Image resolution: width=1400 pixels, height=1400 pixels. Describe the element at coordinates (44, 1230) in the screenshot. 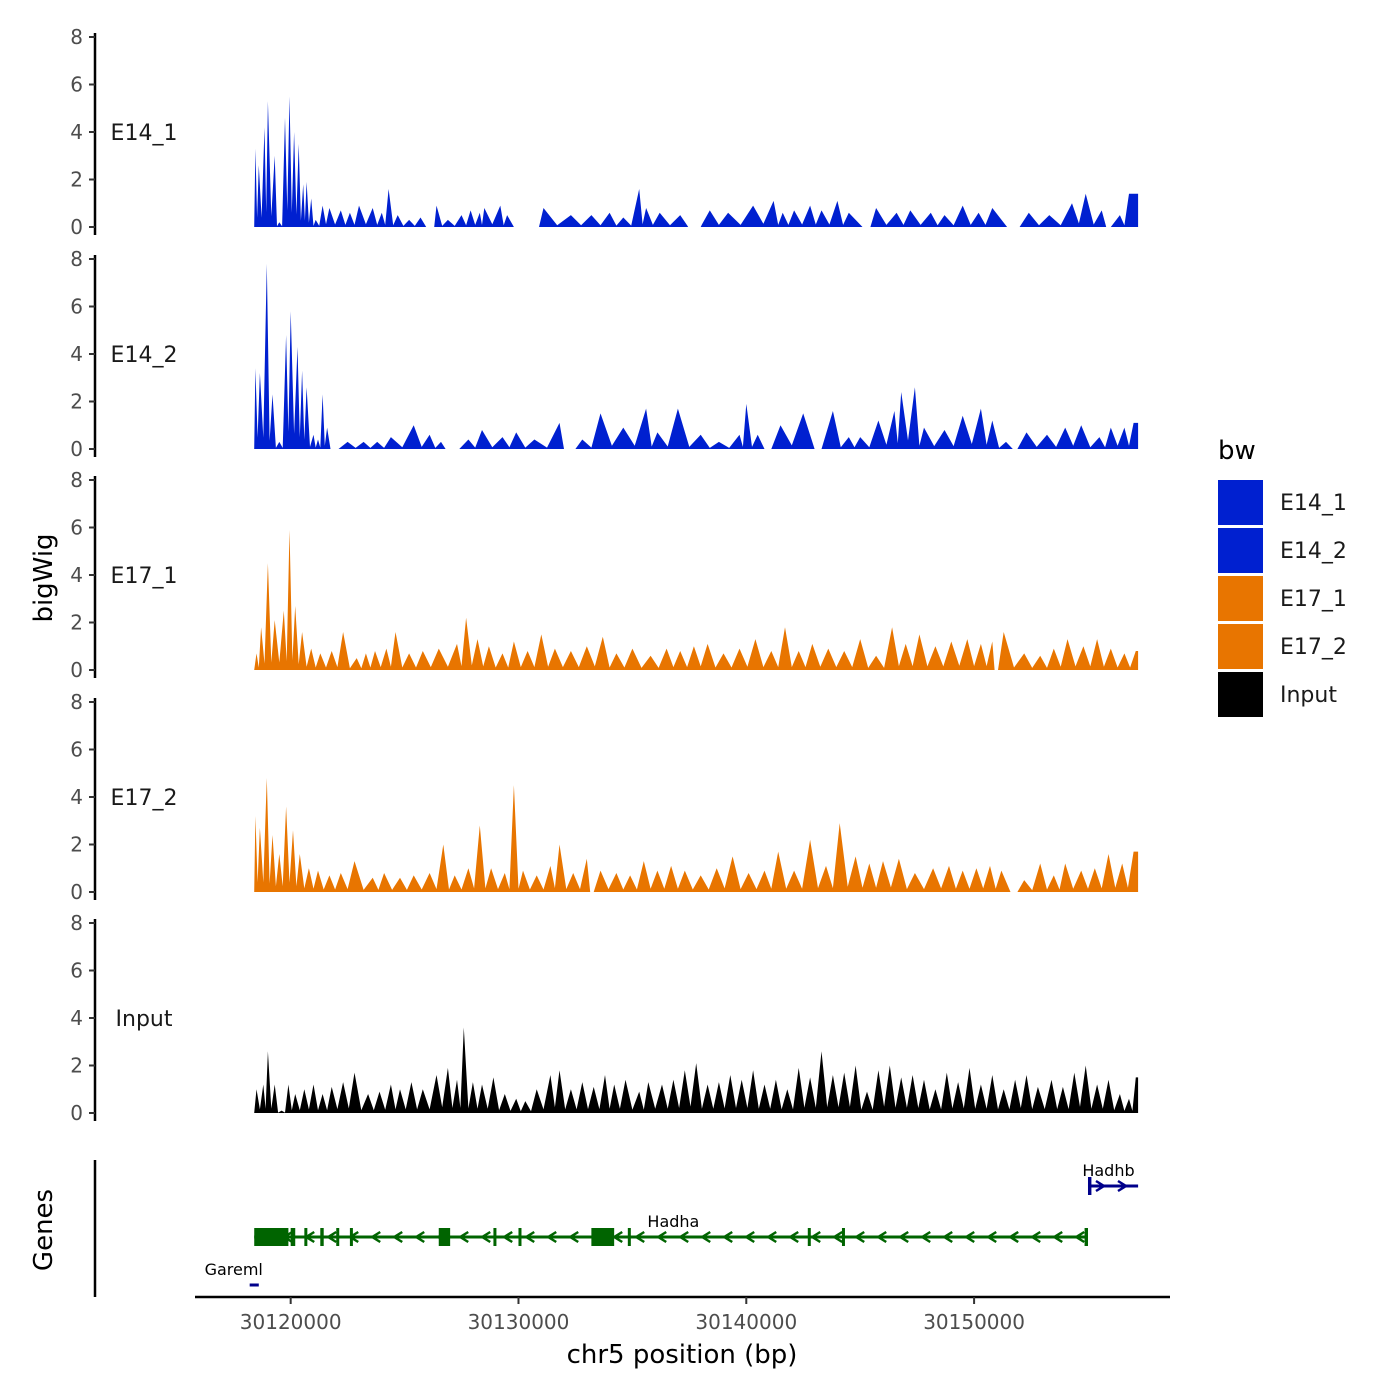

I see `genes-axis-title: Genes` at that location.